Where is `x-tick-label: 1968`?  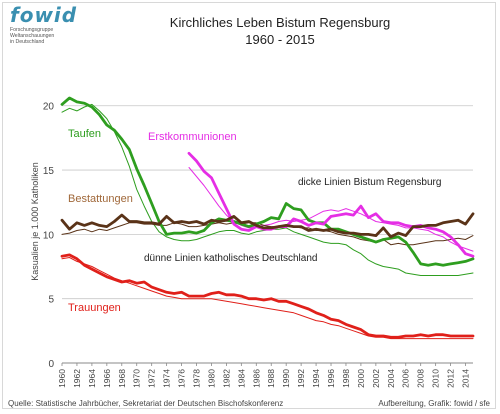 x-tick-label: 1968 is located at coordinates (122, 378).